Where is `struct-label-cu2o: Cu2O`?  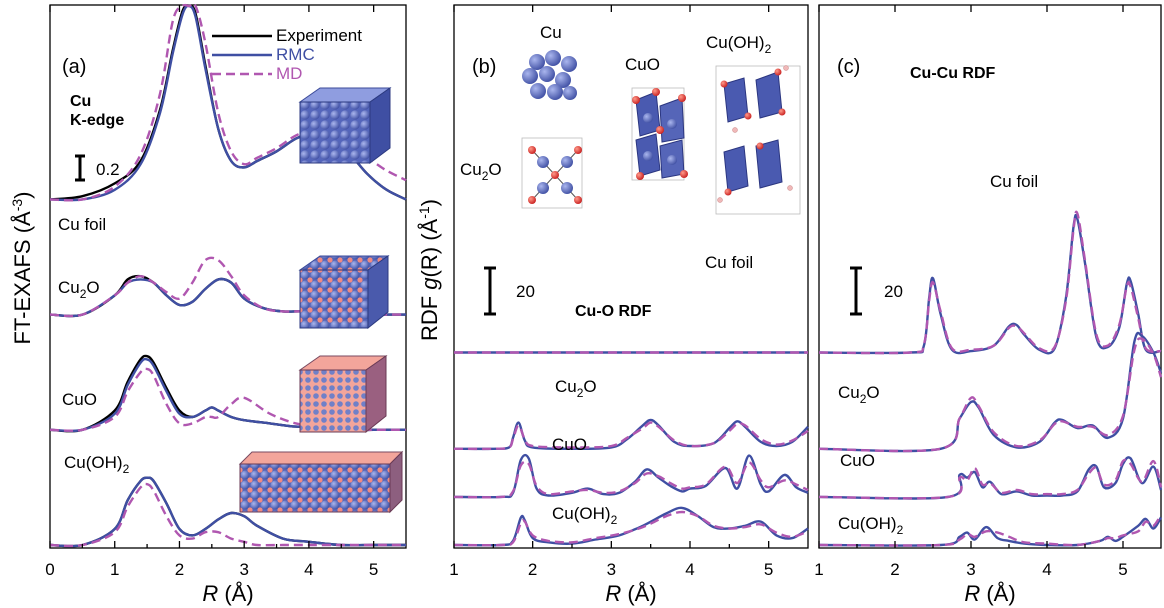 struct-label-cu2o: Cu2O is located at coordinates (481, 171).